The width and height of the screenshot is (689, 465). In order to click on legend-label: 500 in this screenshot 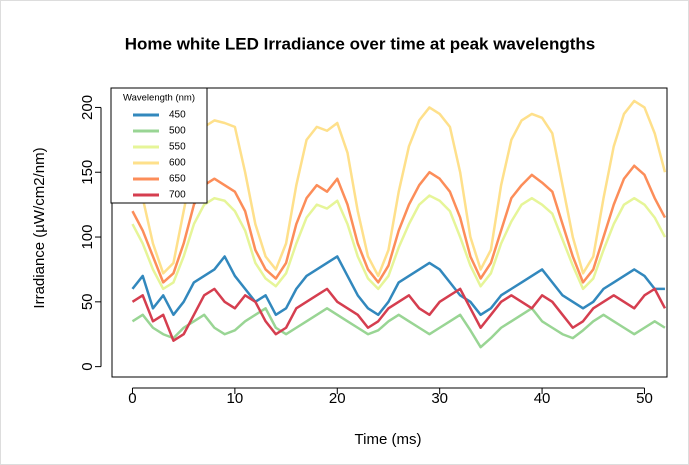, I will do `click(177, 131)`.